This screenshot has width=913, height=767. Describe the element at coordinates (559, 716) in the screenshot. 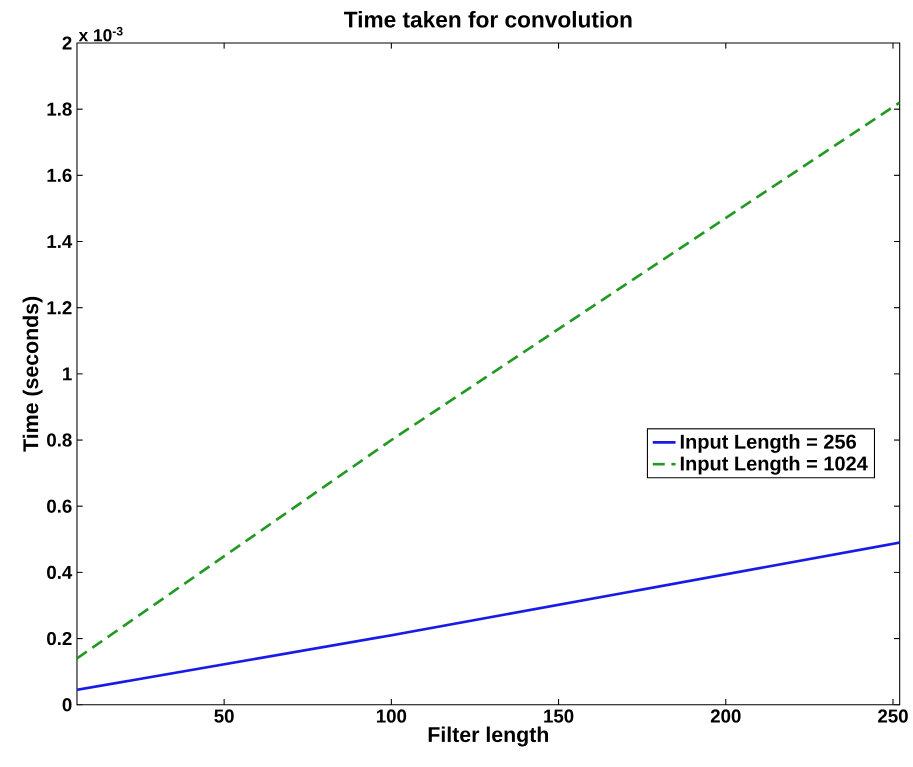

I see `x-tick-label: 150` at that location.